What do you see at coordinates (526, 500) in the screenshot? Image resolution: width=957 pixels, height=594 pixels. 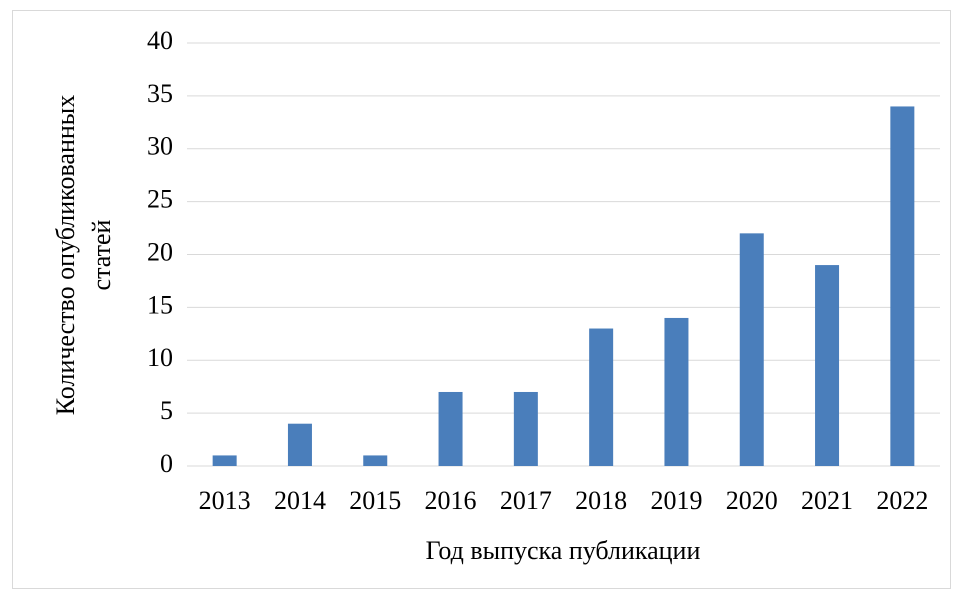 I see `x-tick-label: 2017` at bounding box center [526, 500].